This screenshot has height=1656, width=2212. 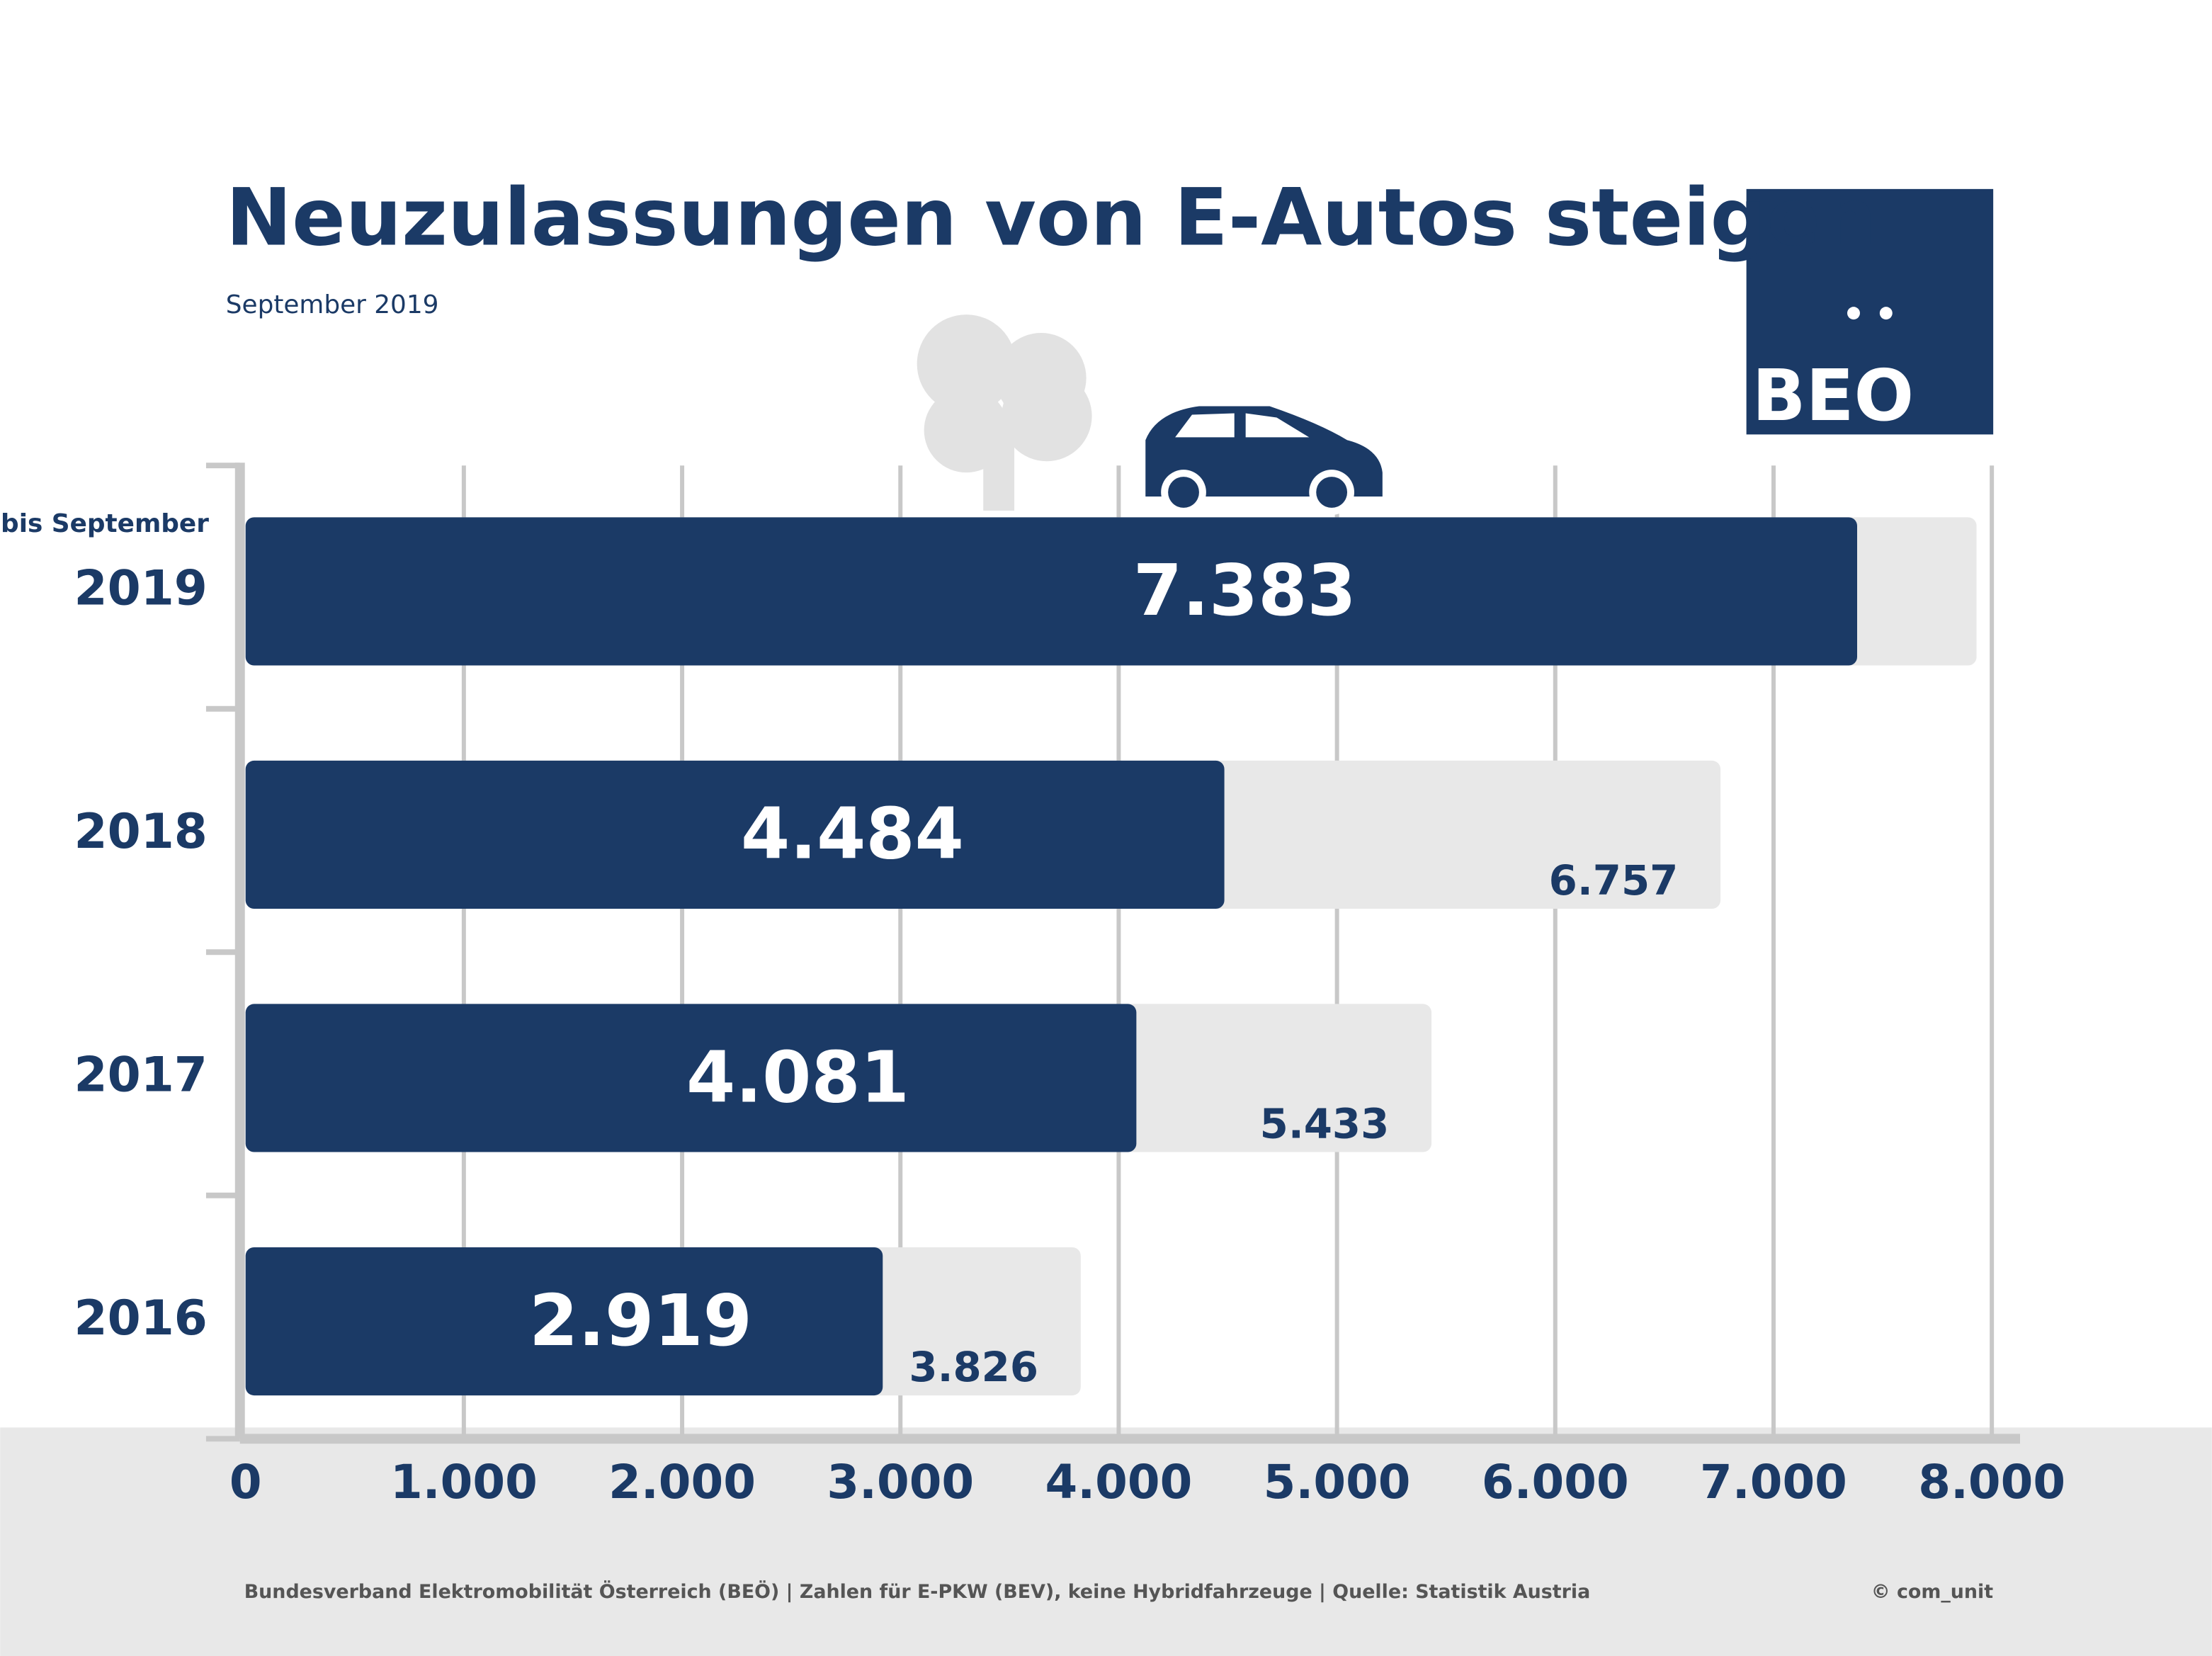 I want to click on y-tick-label: 2019, so click(x=140, y=588).